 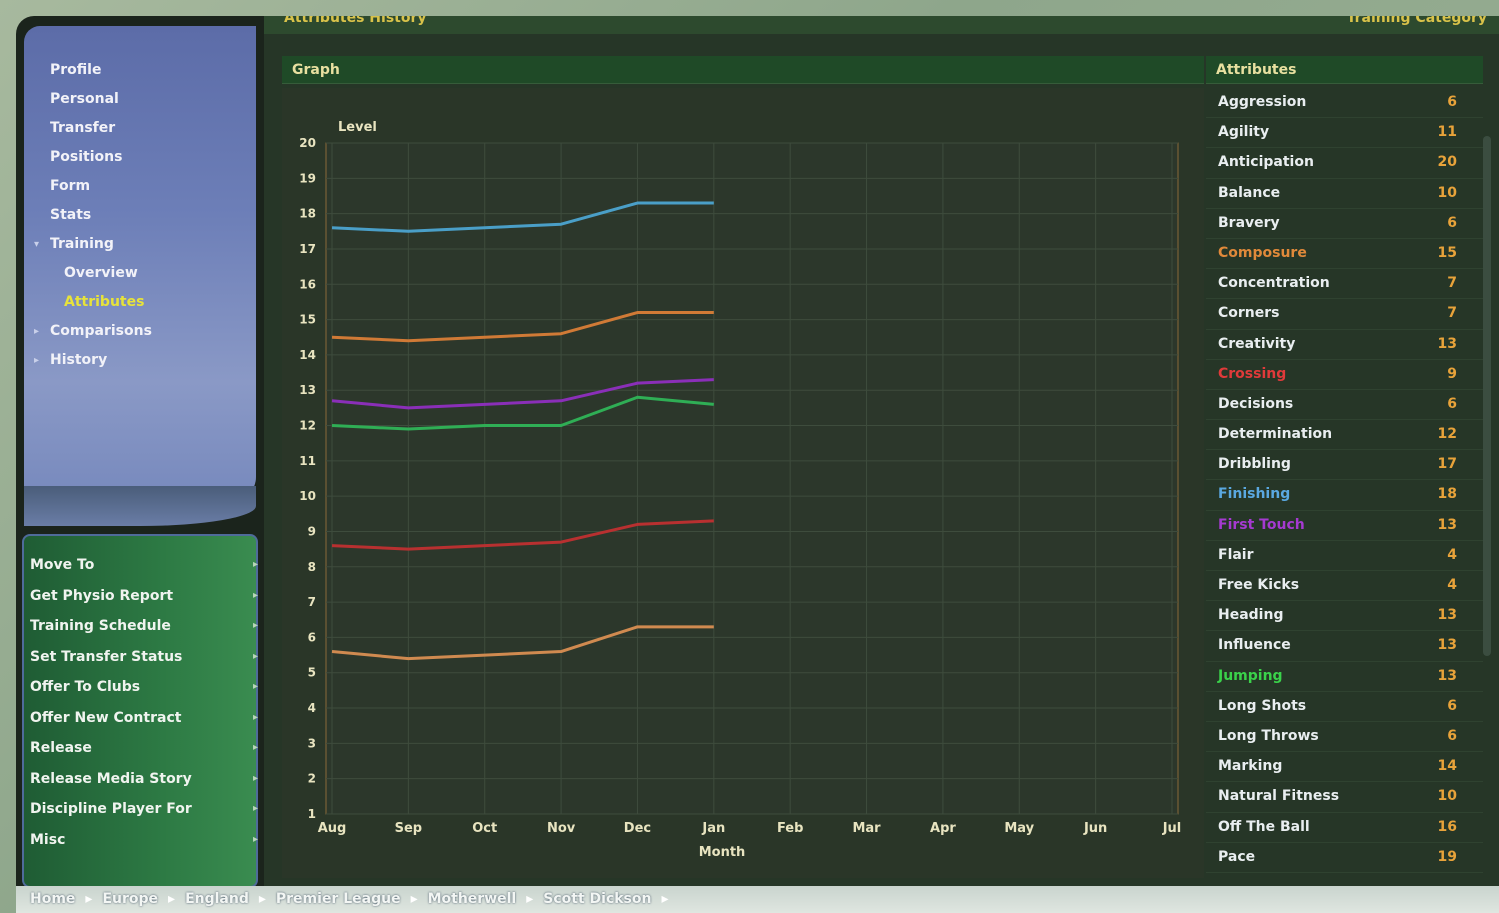 What do you see at coordinates (111, 809) in the screenshot?
I see `action-label: Discipline Player For` at bounding box center [111, 809].